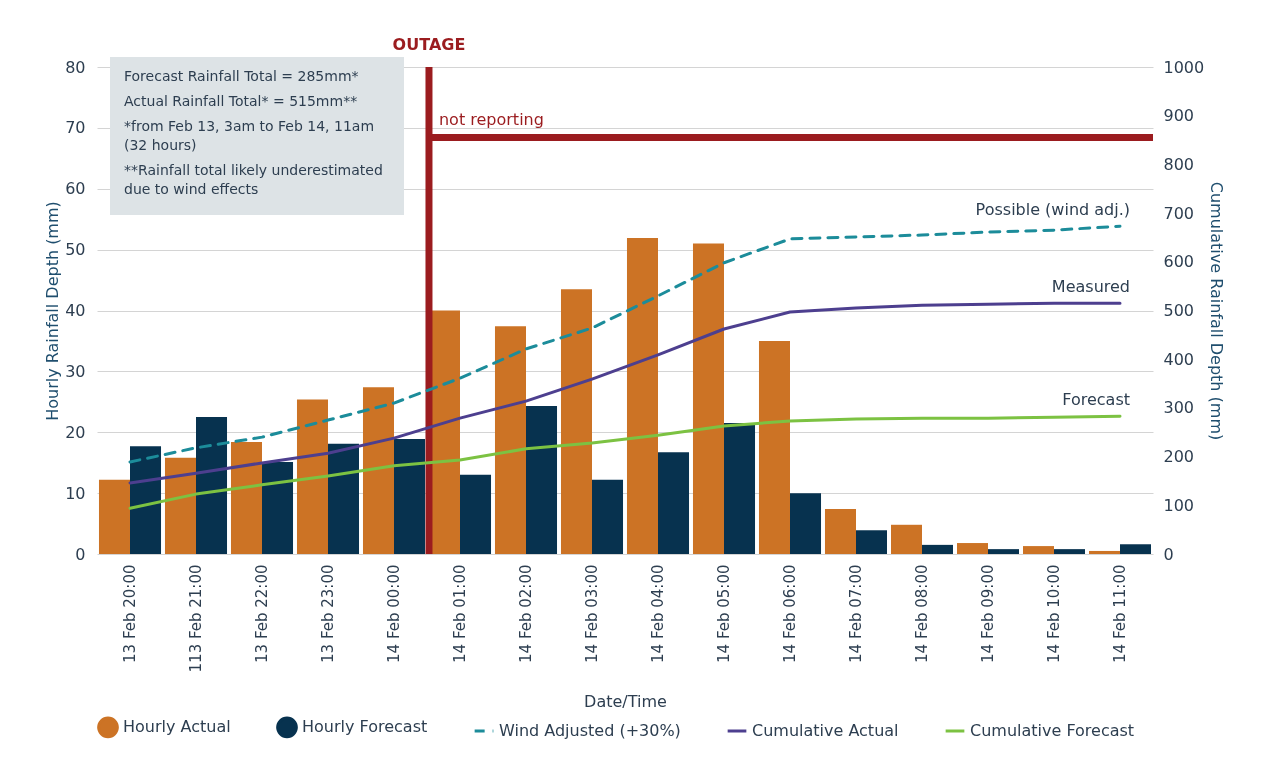  What do you see at coordinates (658, 613) in the screenshot?
I see `x-tick-label: 14 Feb 04:00` at bounding box center [658, 613].